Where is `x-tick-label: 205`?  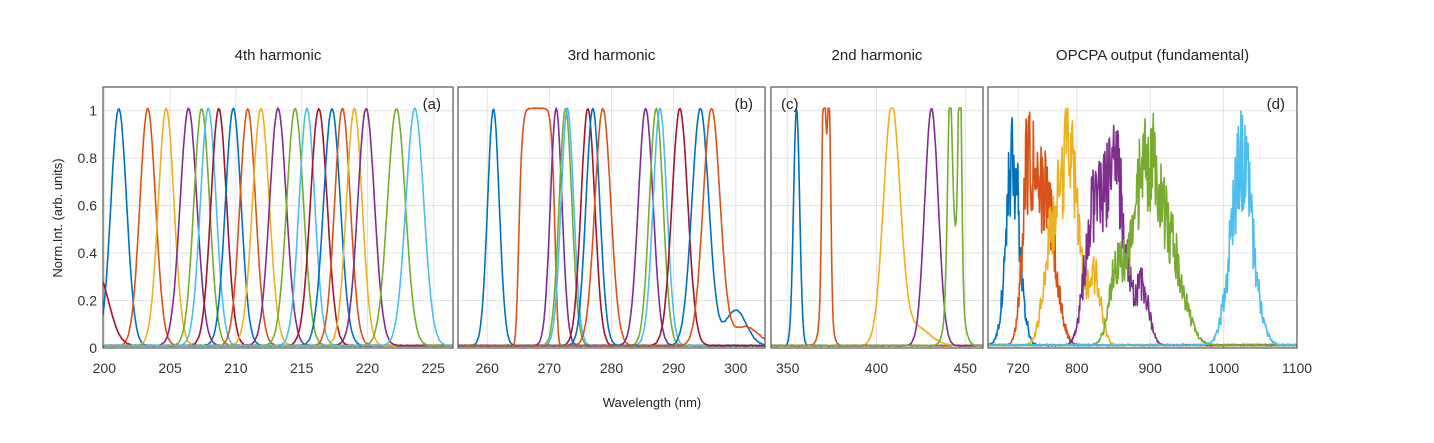
x-tick-label: 205 is located at coordinates (170, 368).